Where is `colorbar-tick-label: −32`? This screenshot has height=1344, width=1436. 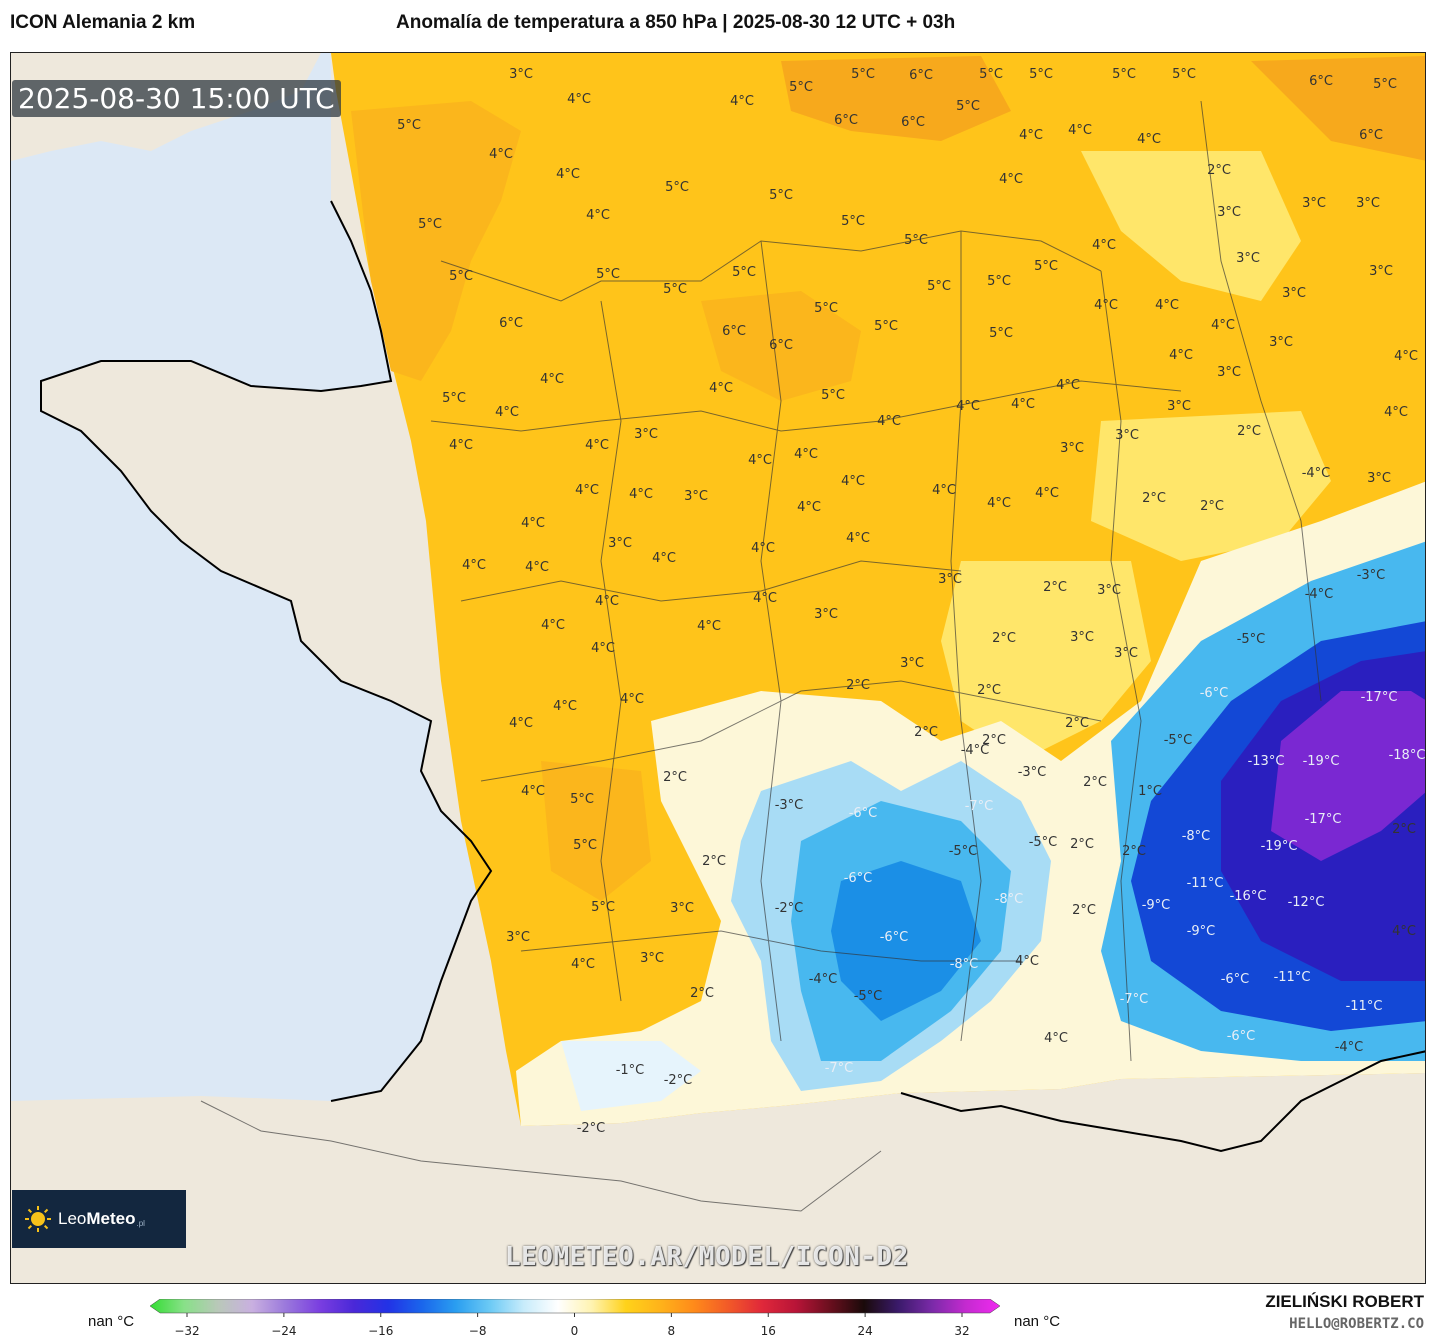
colorbar-tick-label: −32 is located at coordinates (186, 1331).